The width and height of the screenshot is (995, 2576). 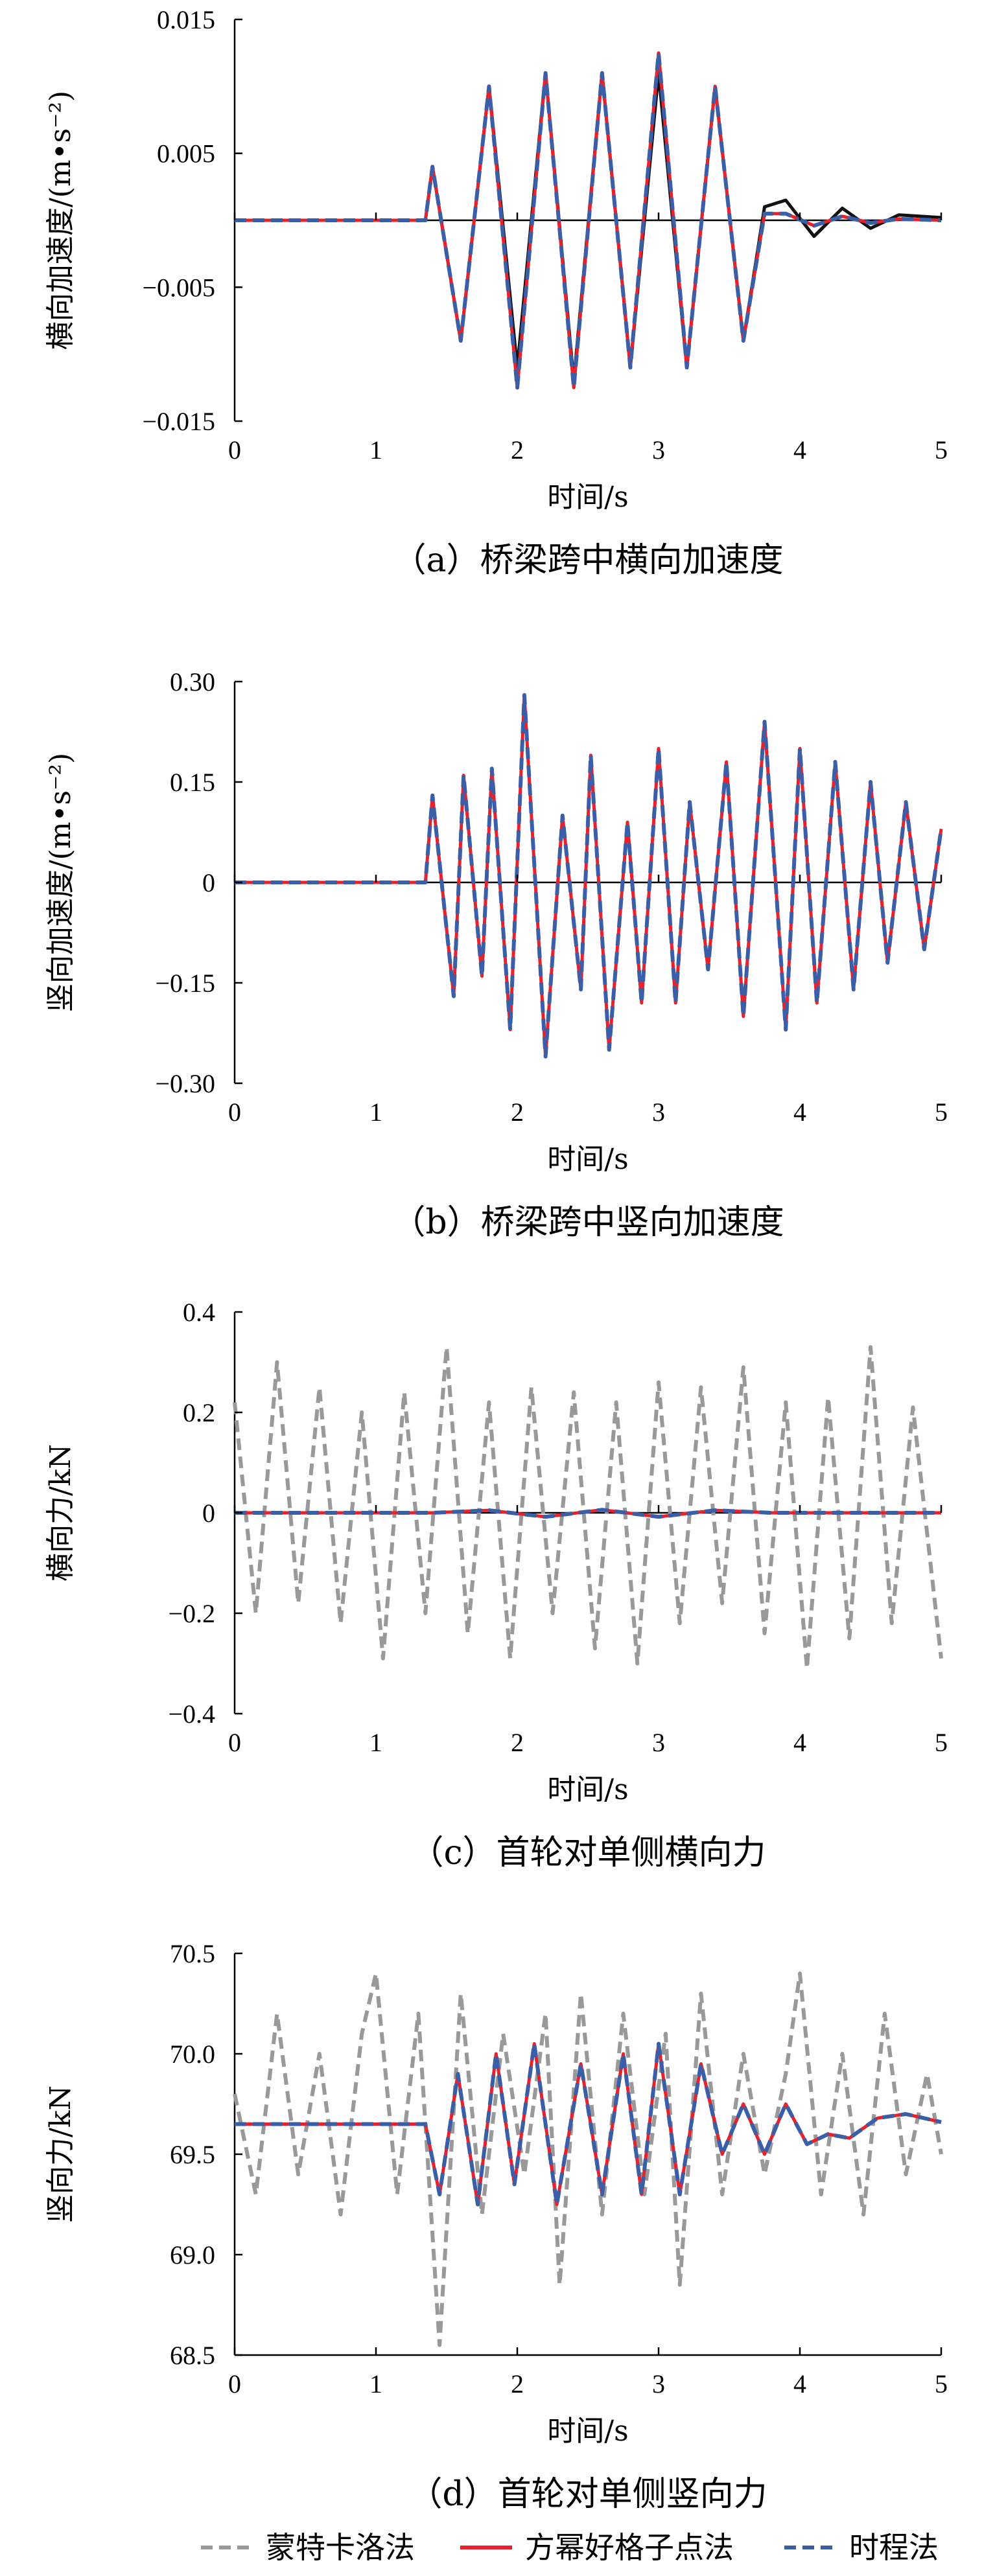 I want to click on y-axis-title: 竖向加速度/(m•s⁻²), so click(x=60, y=882).